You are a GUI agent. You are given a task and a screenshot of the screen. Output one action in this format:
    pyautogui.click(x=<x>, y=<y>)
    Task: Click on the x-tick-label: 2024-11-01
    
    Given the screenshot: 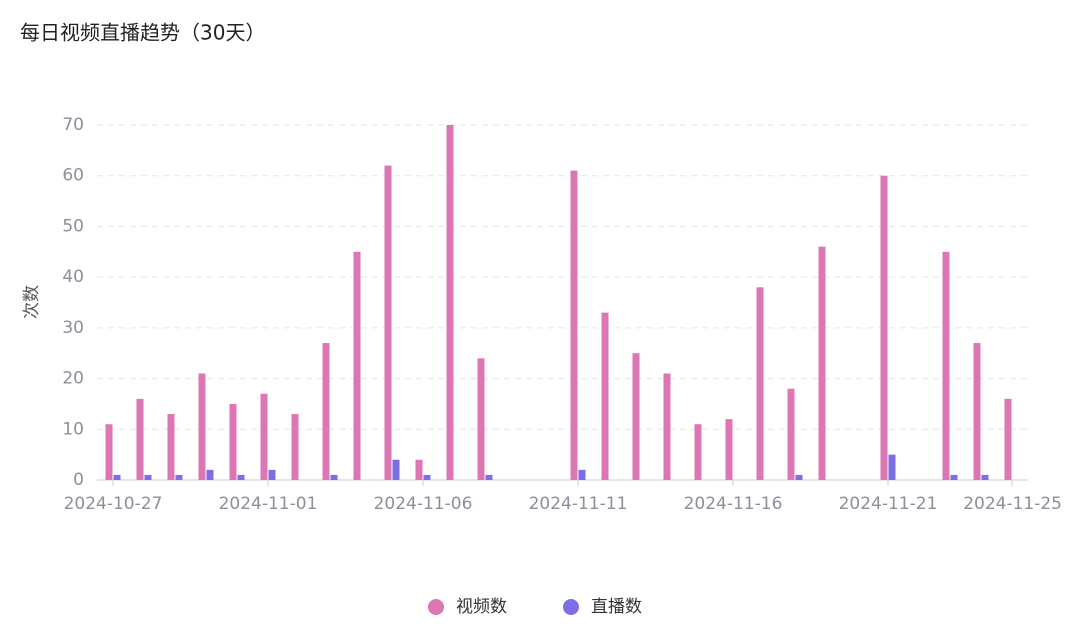 What is the action you would take?
    pyautogui.click(x=268, y=504)
    